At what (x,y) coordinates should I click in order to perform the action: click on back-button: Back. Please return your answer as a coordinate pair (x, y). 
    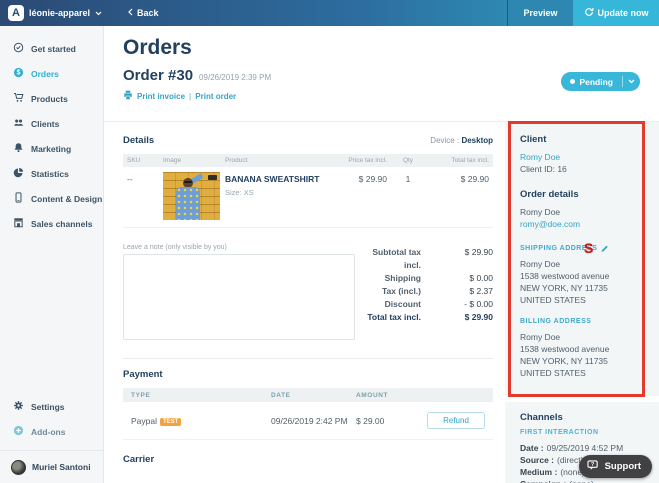
    Looking at the image, I should click on (143, 13).